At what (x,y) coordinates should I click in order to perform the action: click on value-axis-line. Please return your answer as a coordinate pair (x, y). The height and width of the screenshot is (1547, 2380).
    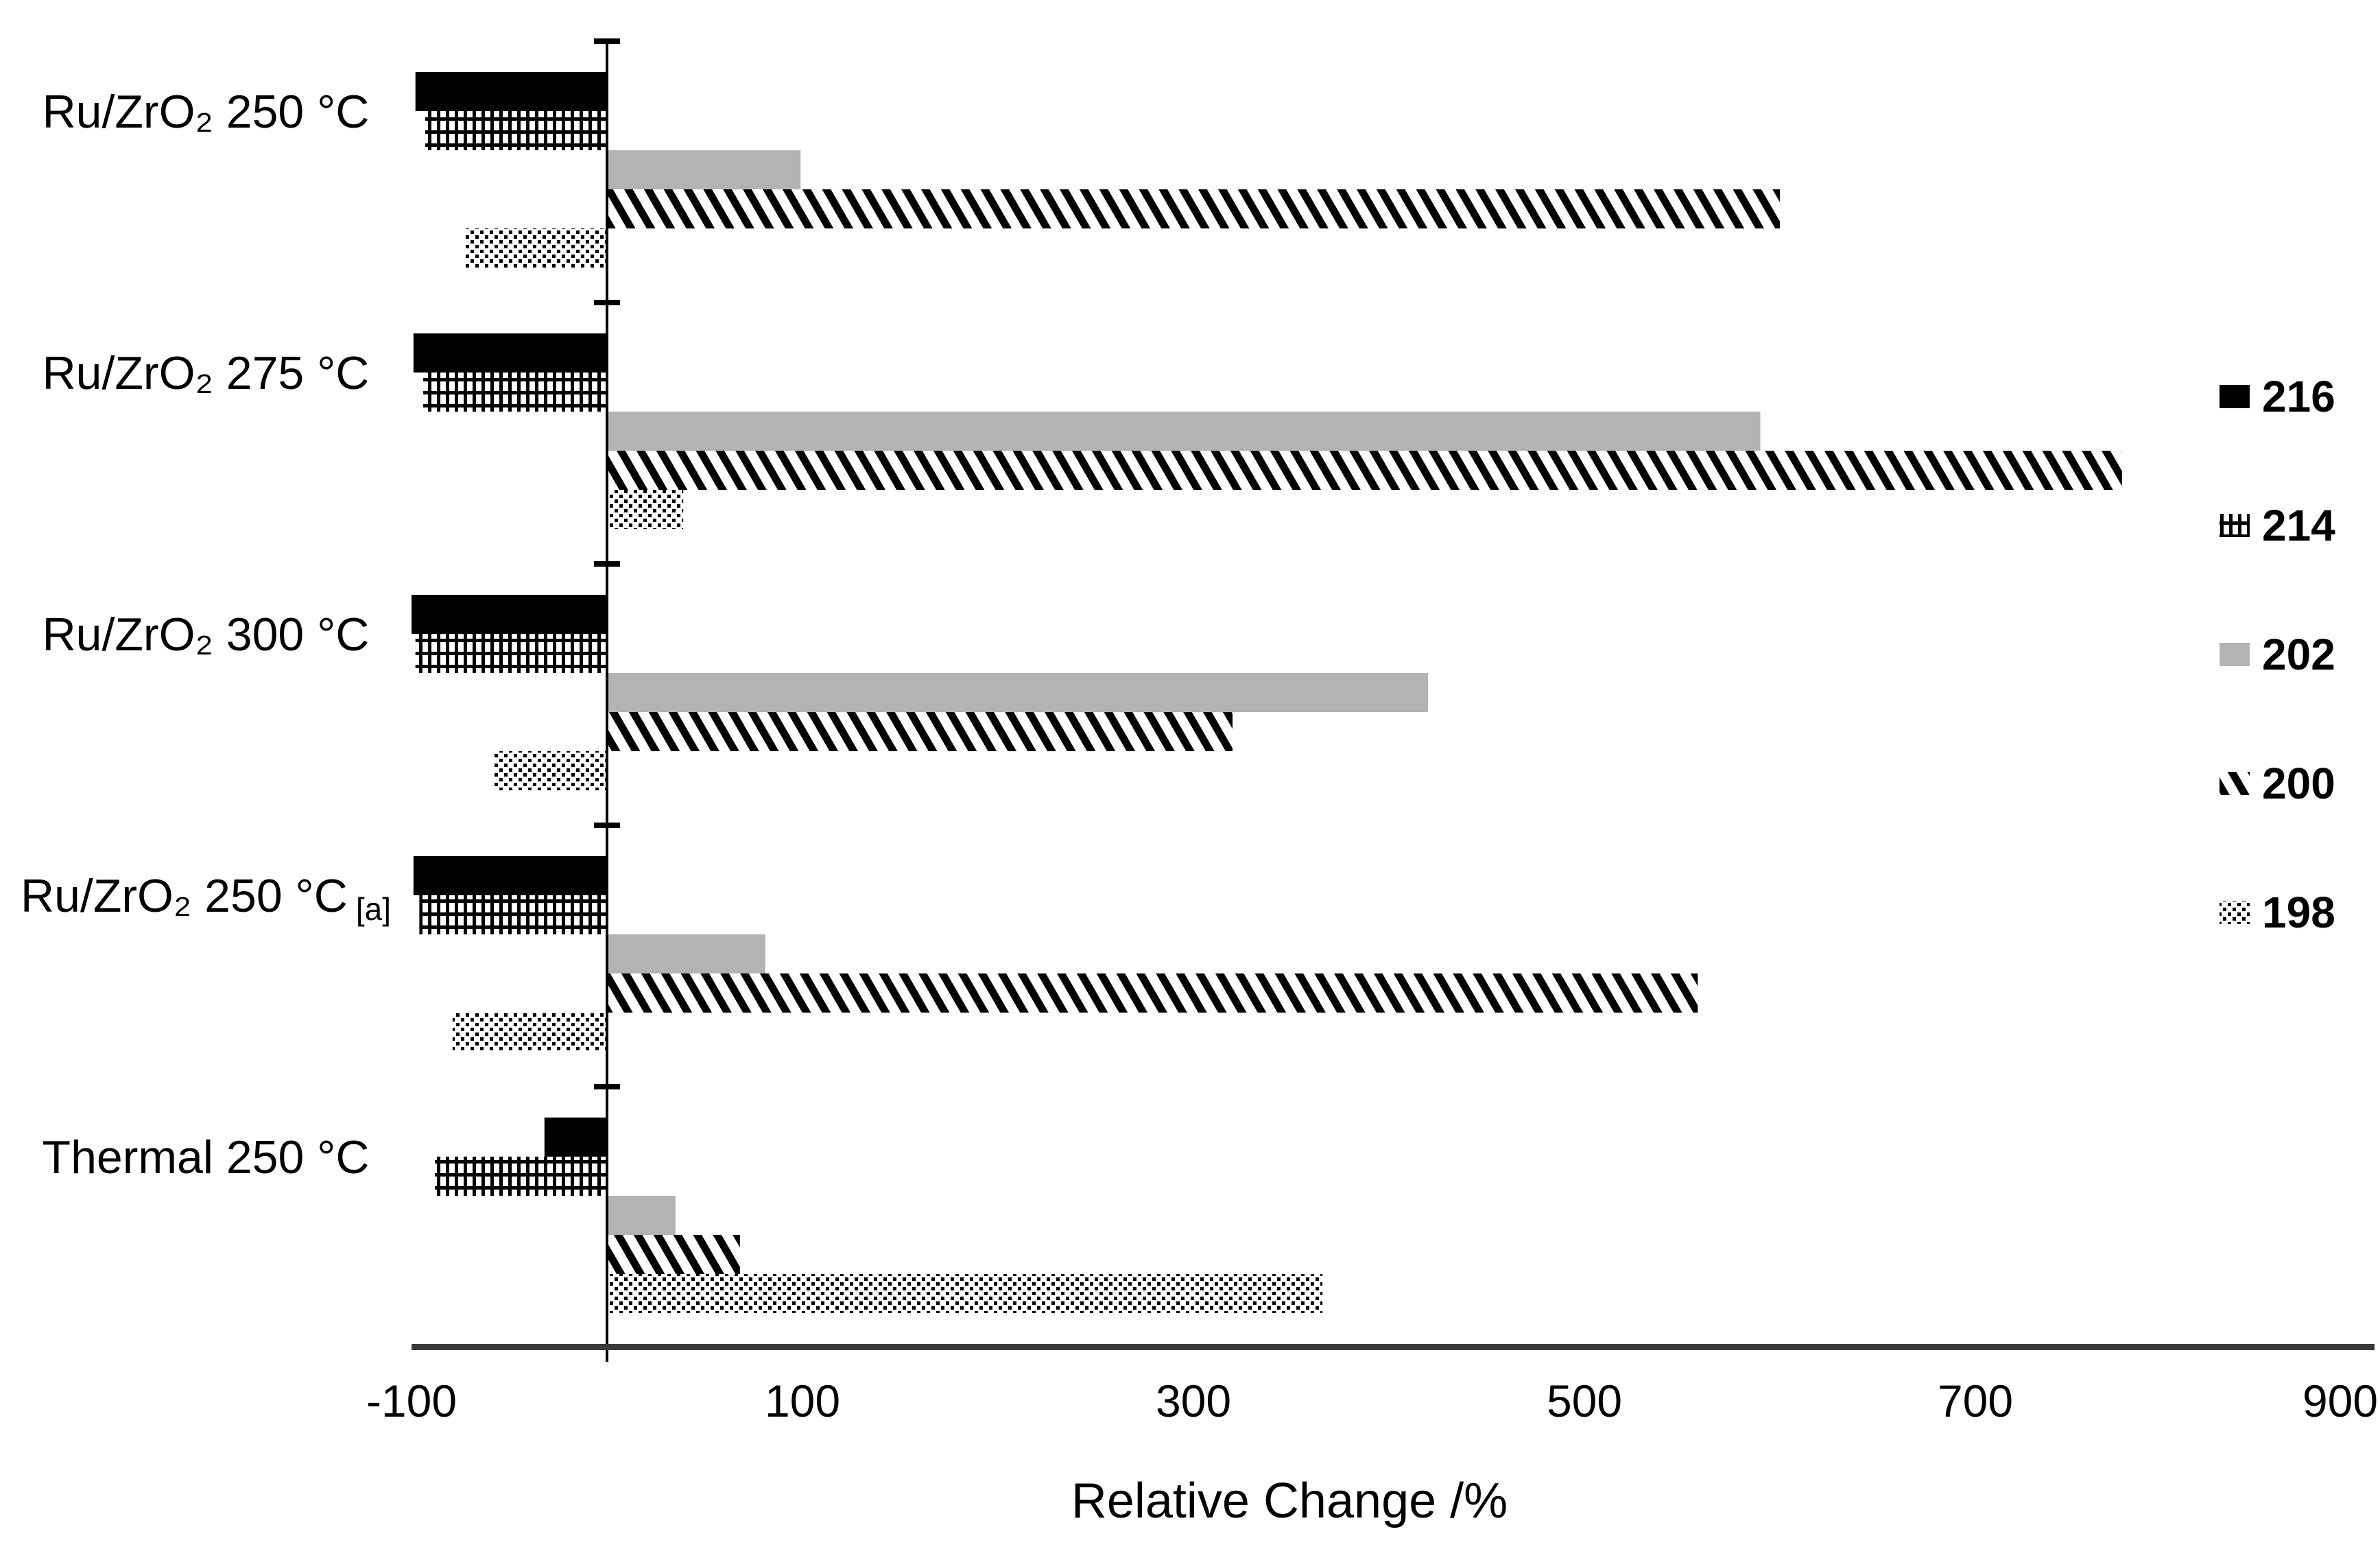
    Looking at the image, I should click on (1393, 1347).